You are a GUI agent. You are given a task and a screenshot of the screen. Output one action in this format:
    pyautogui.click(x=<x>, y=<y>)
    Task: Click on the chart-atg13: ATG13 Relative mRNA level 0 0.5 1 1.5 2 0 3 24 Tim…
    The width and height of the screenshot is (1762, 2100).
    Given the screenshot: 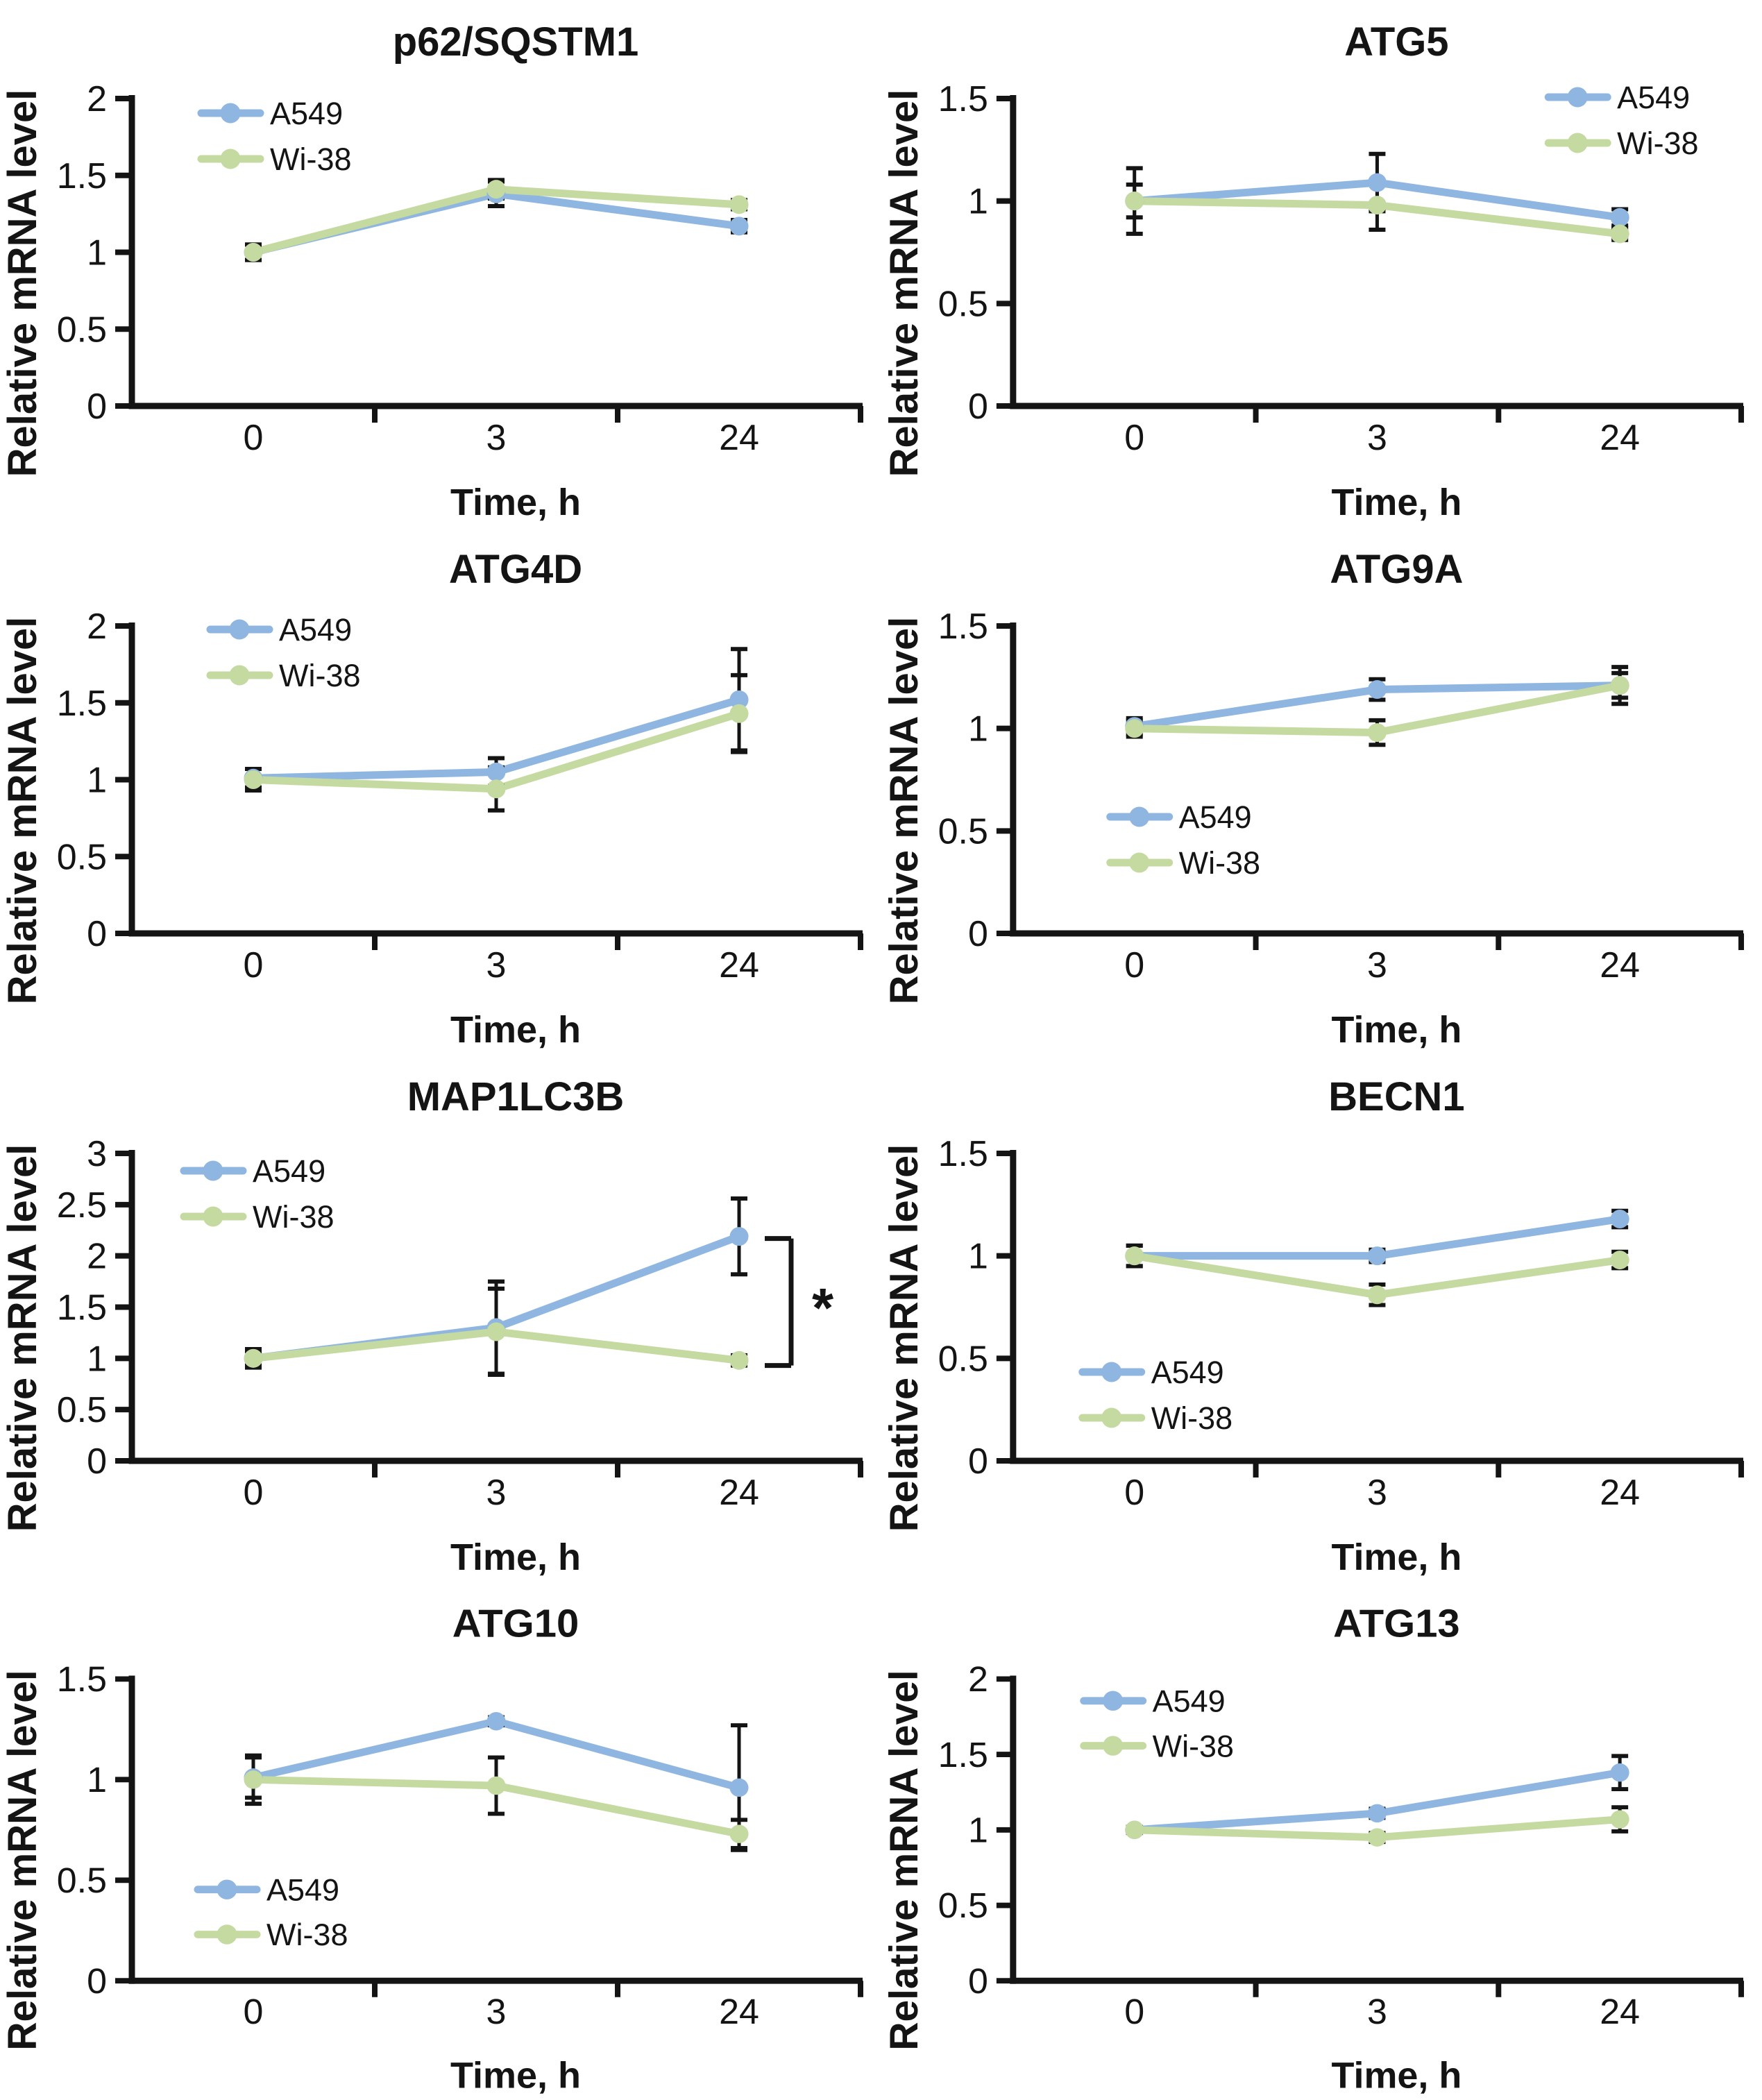 What is the action you would take?
    pyautogui.click(x=1313, y=1849)
    